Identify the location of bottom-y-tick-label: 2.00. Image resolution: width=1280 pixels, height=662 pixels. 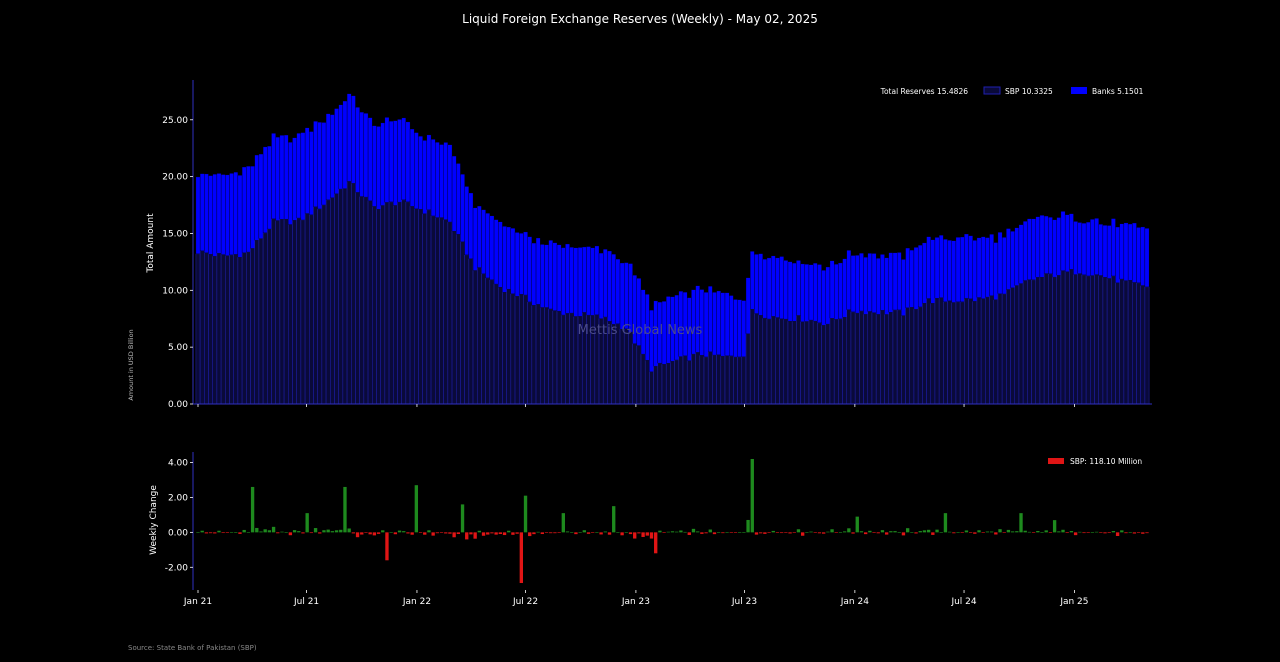
(178, 498).